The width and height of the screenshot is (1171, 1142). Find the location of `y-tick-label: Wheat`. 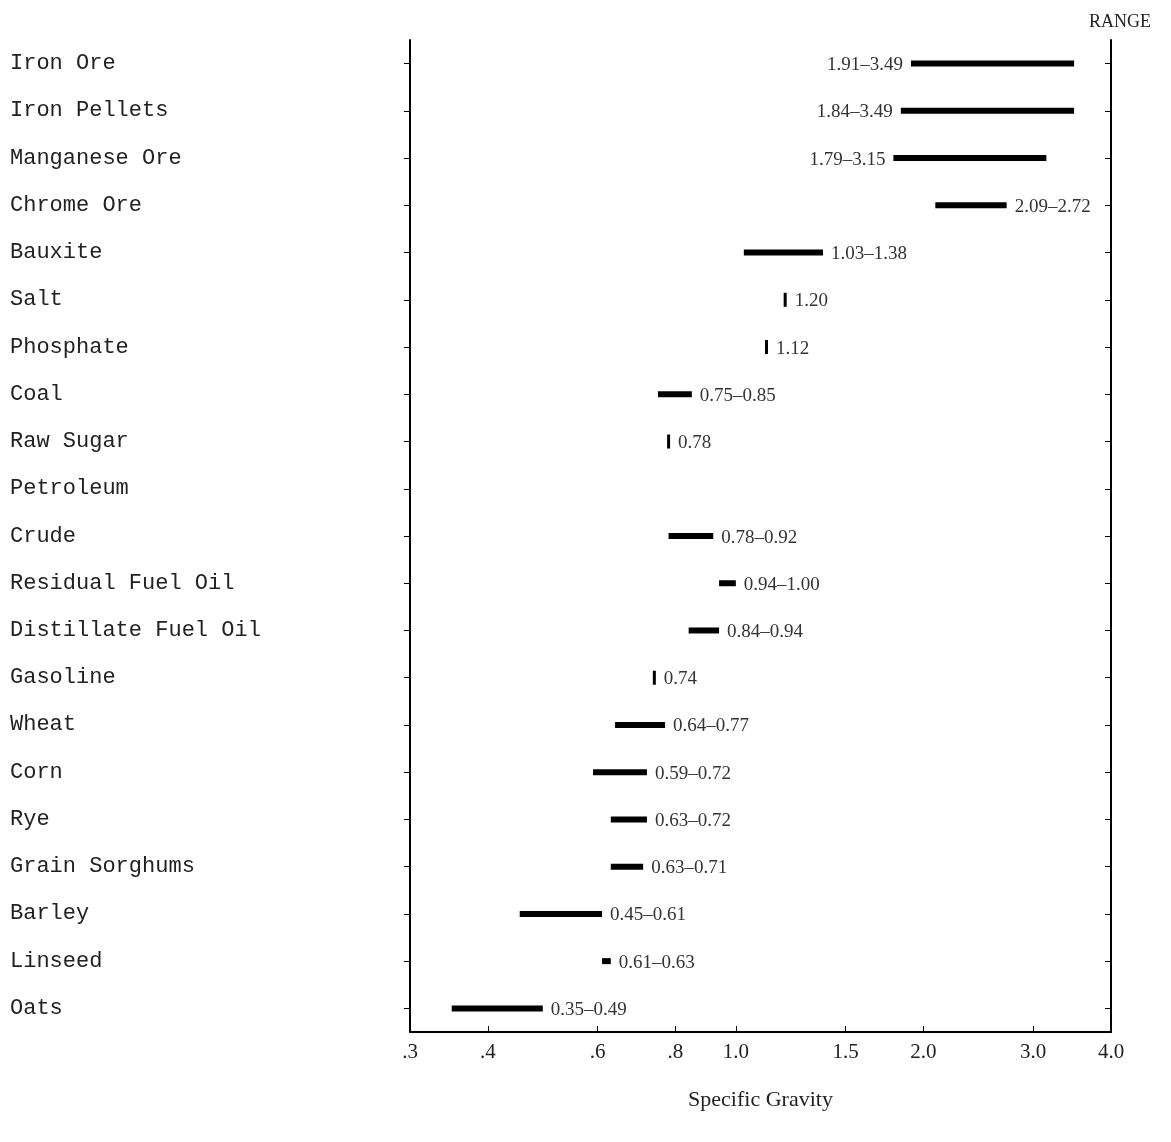

y-tick-label: Wheat is located at coordinates (43, 725).